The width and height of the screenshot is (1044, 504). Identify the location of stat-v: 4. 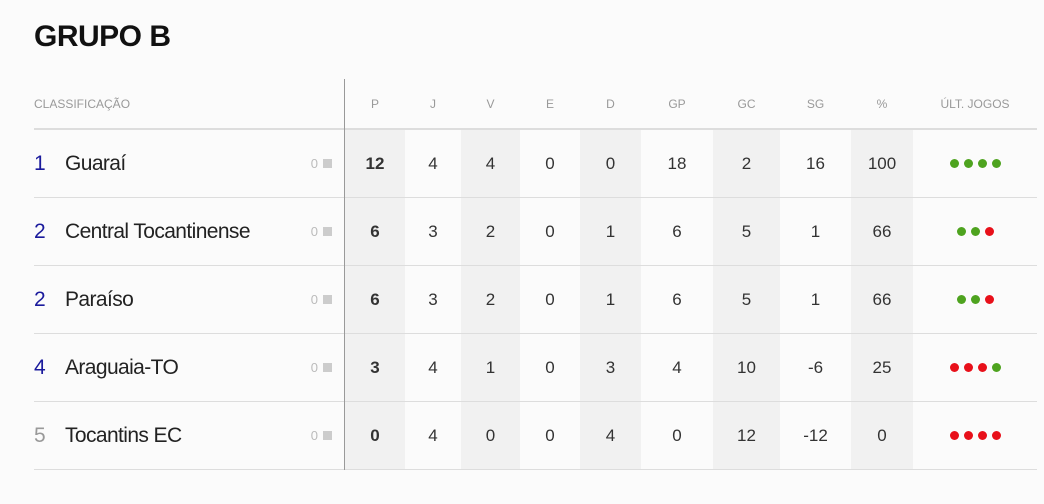
(490, 163).